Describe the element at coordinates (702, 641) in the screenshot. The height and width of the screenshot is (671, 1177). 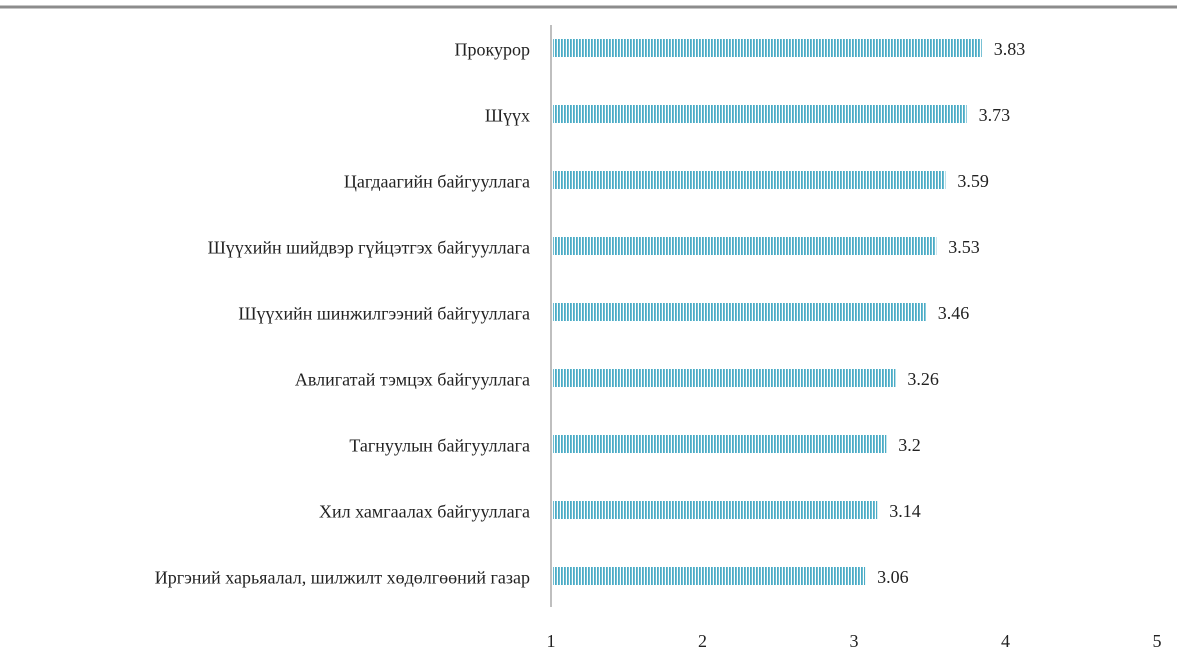
I see `x-tick-label: 2` at that location.